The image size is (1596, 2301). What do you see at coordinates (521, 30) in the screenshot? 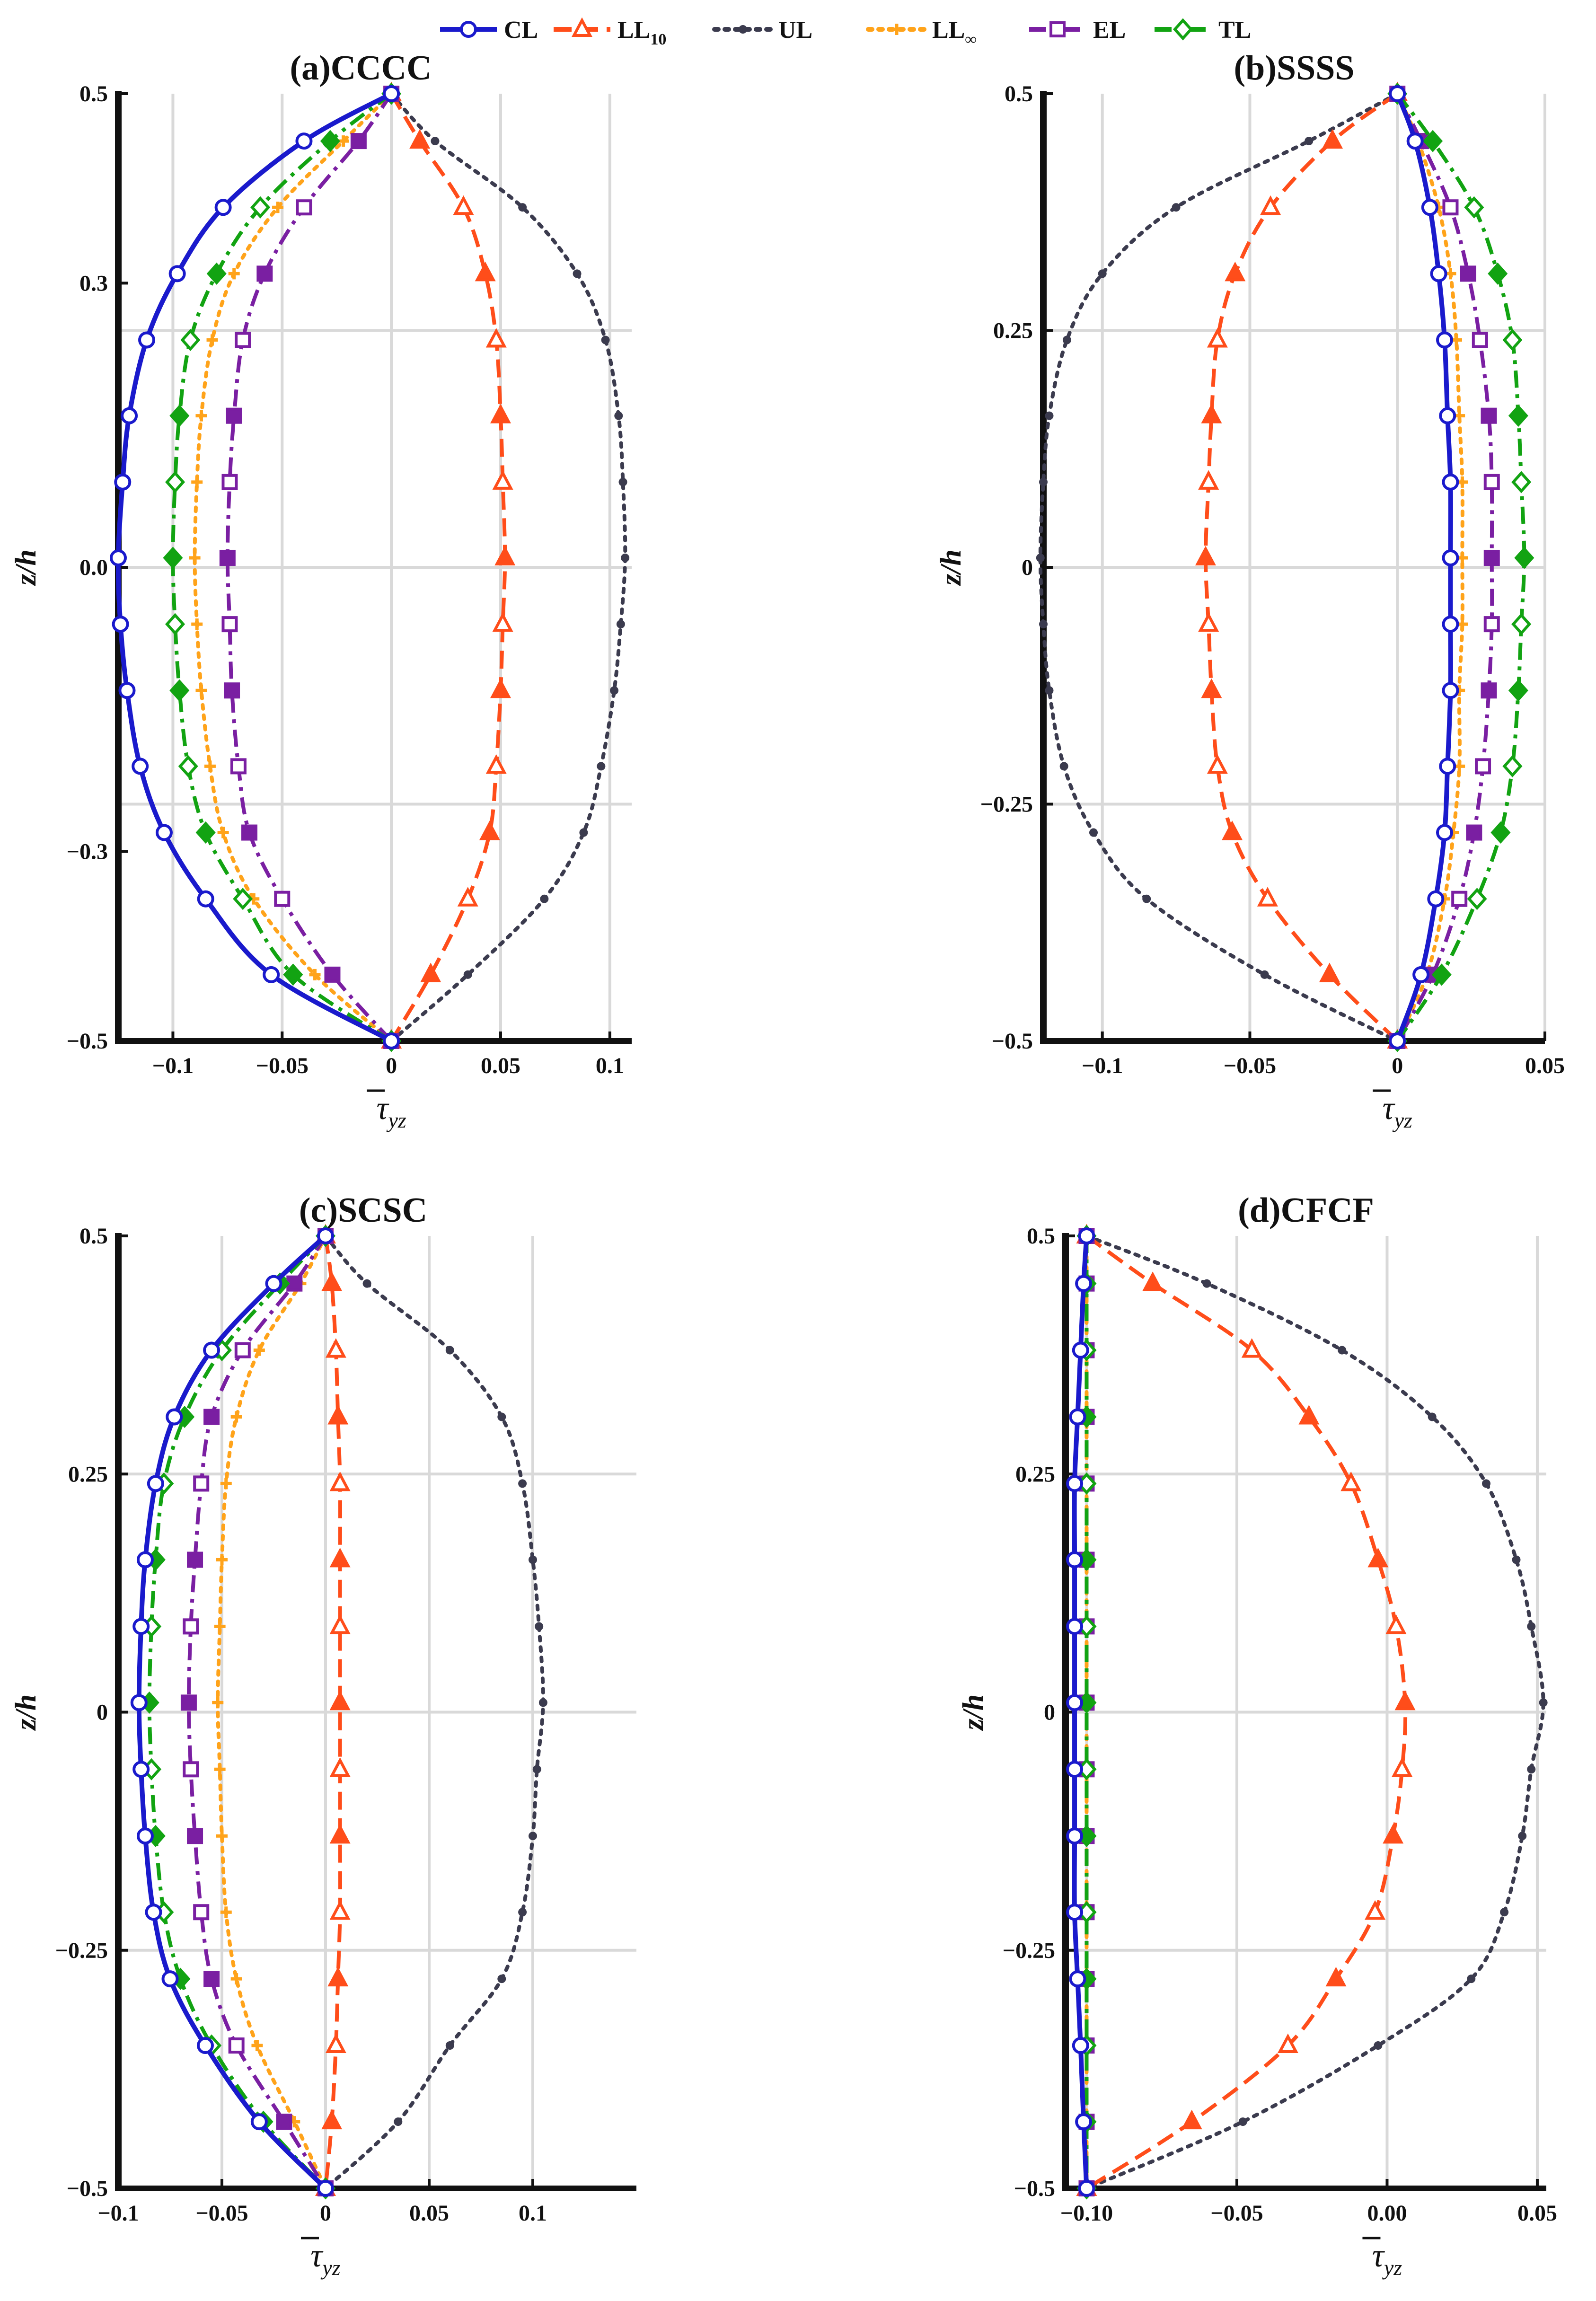
I see `legend-label-main: CL` at bounding box center [521, 30].